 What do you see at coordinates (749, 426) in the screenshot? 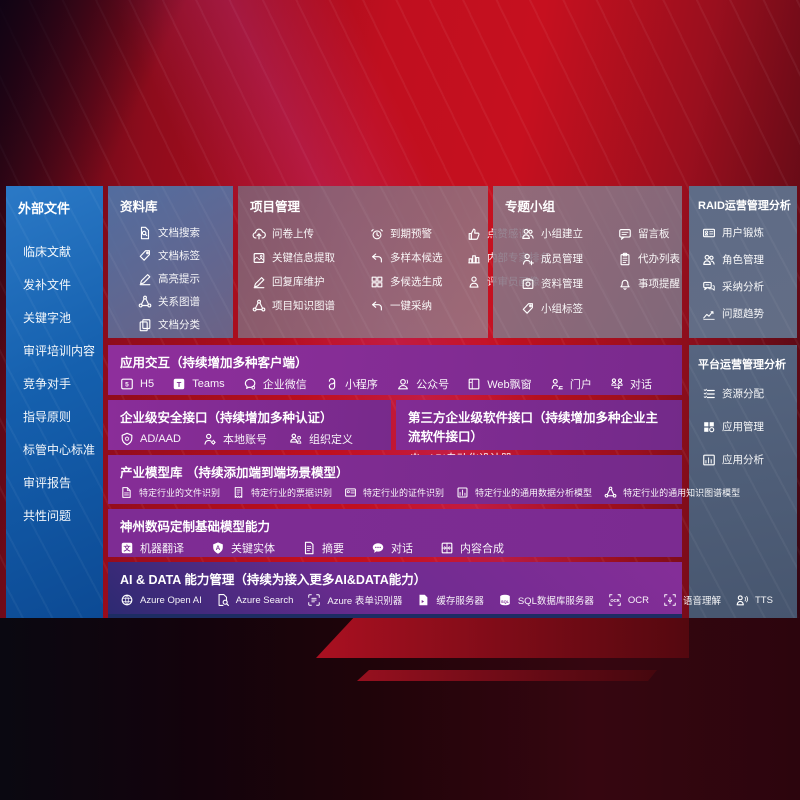
I see `feature-item: 应用管理` at bounding box center [749, 426].